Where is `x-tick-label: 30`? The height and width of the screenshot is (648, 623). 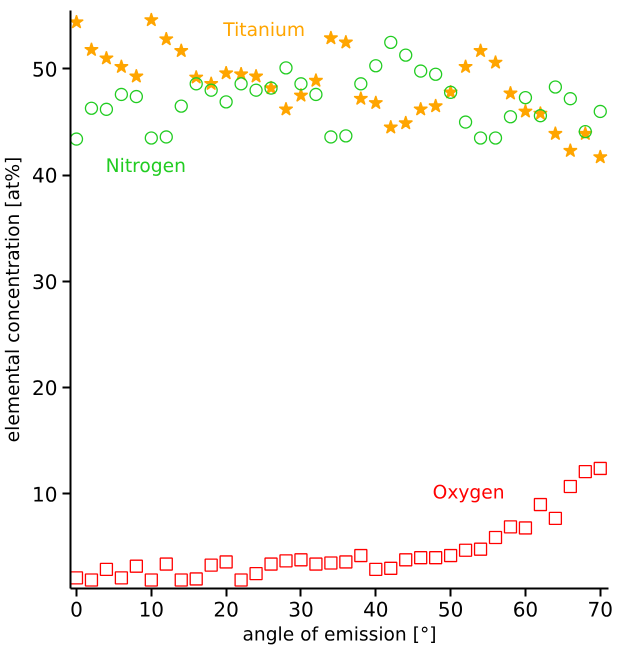
x-tick-label: 30 is located at coordinates (301, 610).